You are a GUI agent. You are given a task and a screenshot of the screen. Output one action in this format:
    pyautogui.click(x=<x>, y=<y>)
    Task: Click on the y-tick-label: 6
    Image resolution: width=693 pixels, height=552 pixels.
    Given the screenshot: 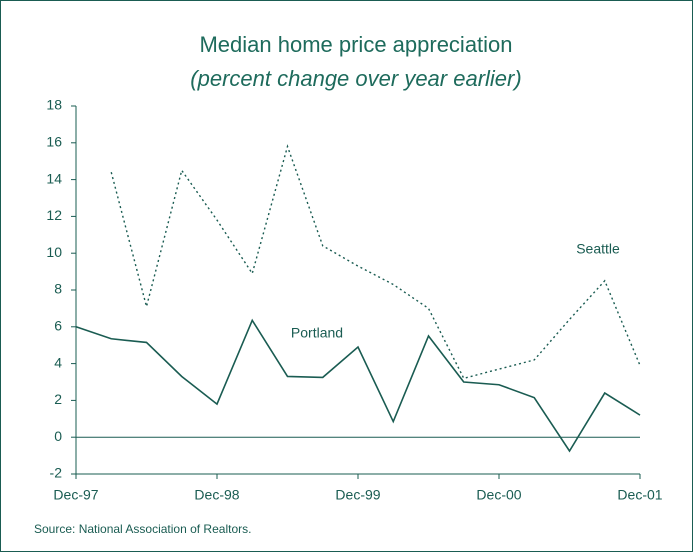 What is the action you would take?
    pyautogui.click(x=58, y=326)
    